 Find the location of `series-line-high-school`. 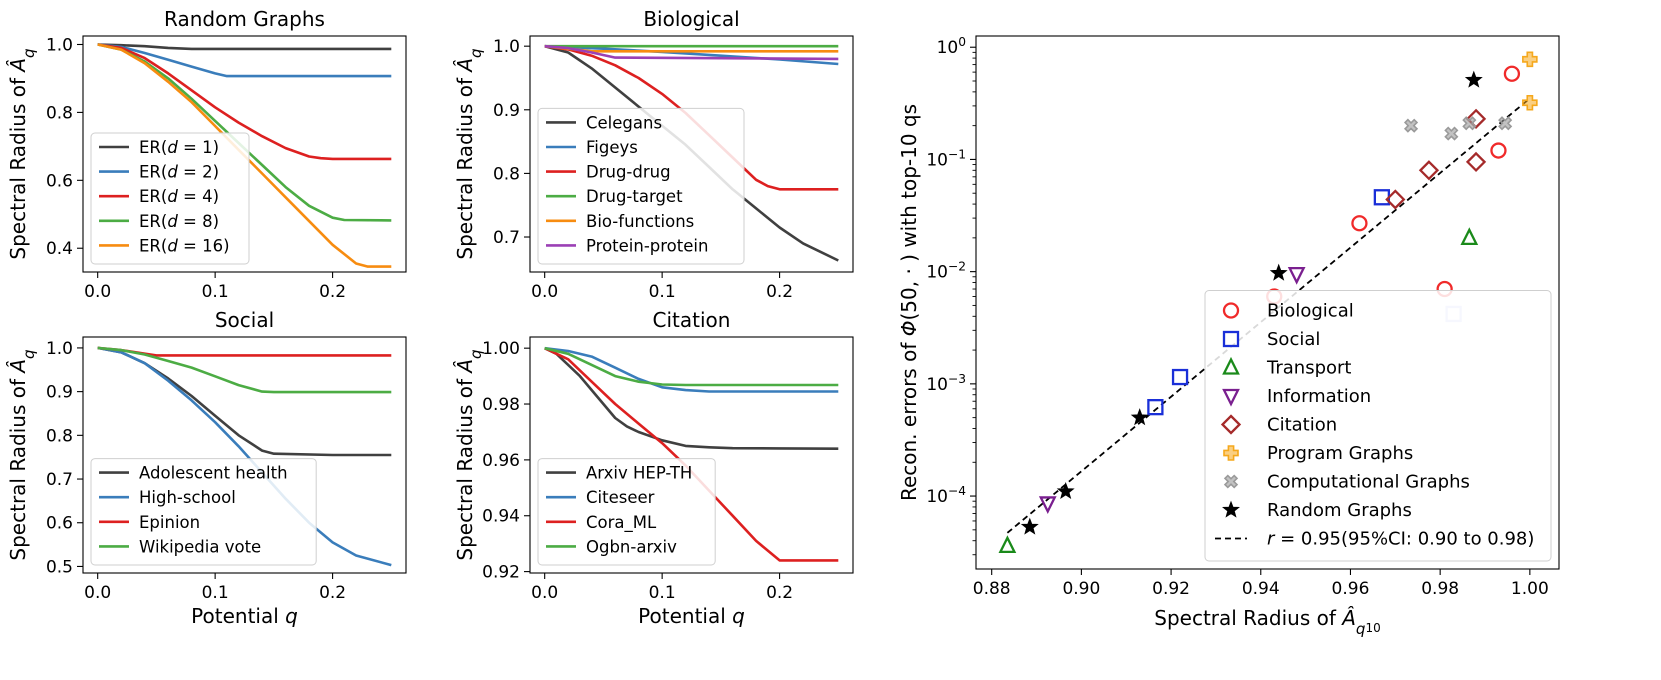

series-line-high-school is located at coordinates (244, 456).